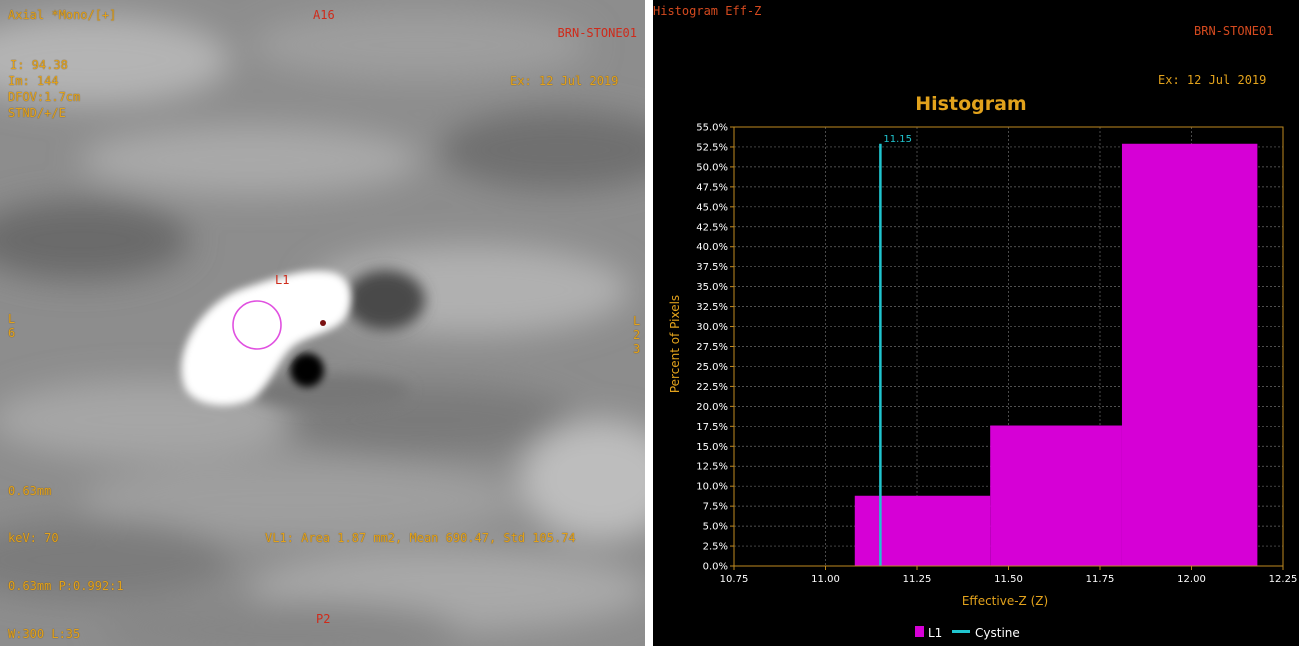  What do you see at coordinates (712, 187) in the screenshot?
I see `y-tick-label: 47.5%` at bounding box center [712, 187].